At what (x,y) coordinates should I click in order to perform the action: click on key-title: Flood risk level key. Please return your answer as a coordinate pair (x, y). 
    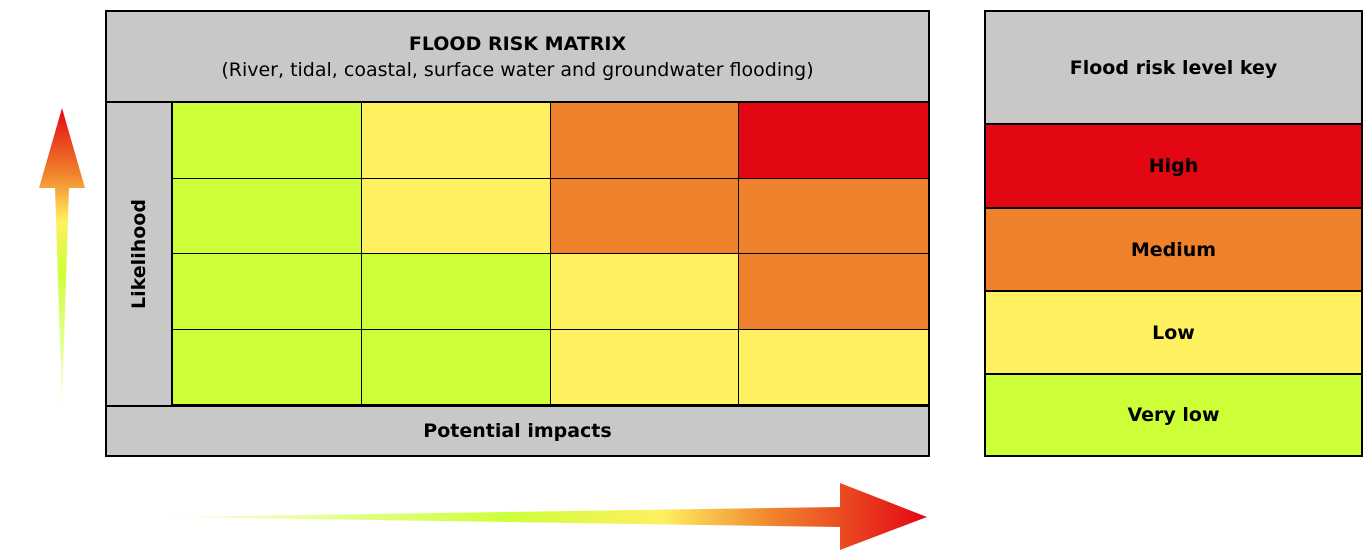
    Looking at the image, I should click on (1173, 67).